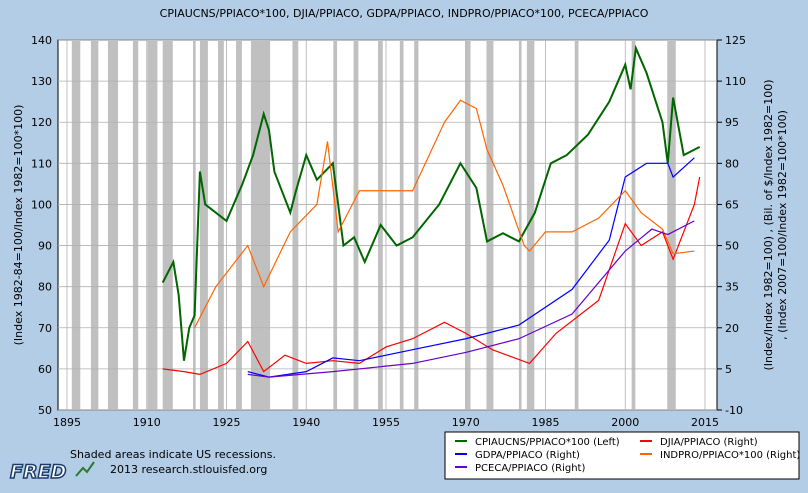  Describe the element at coordinates (732, 328) in the screenshot. I see `y-tick-right: 20` at that location.